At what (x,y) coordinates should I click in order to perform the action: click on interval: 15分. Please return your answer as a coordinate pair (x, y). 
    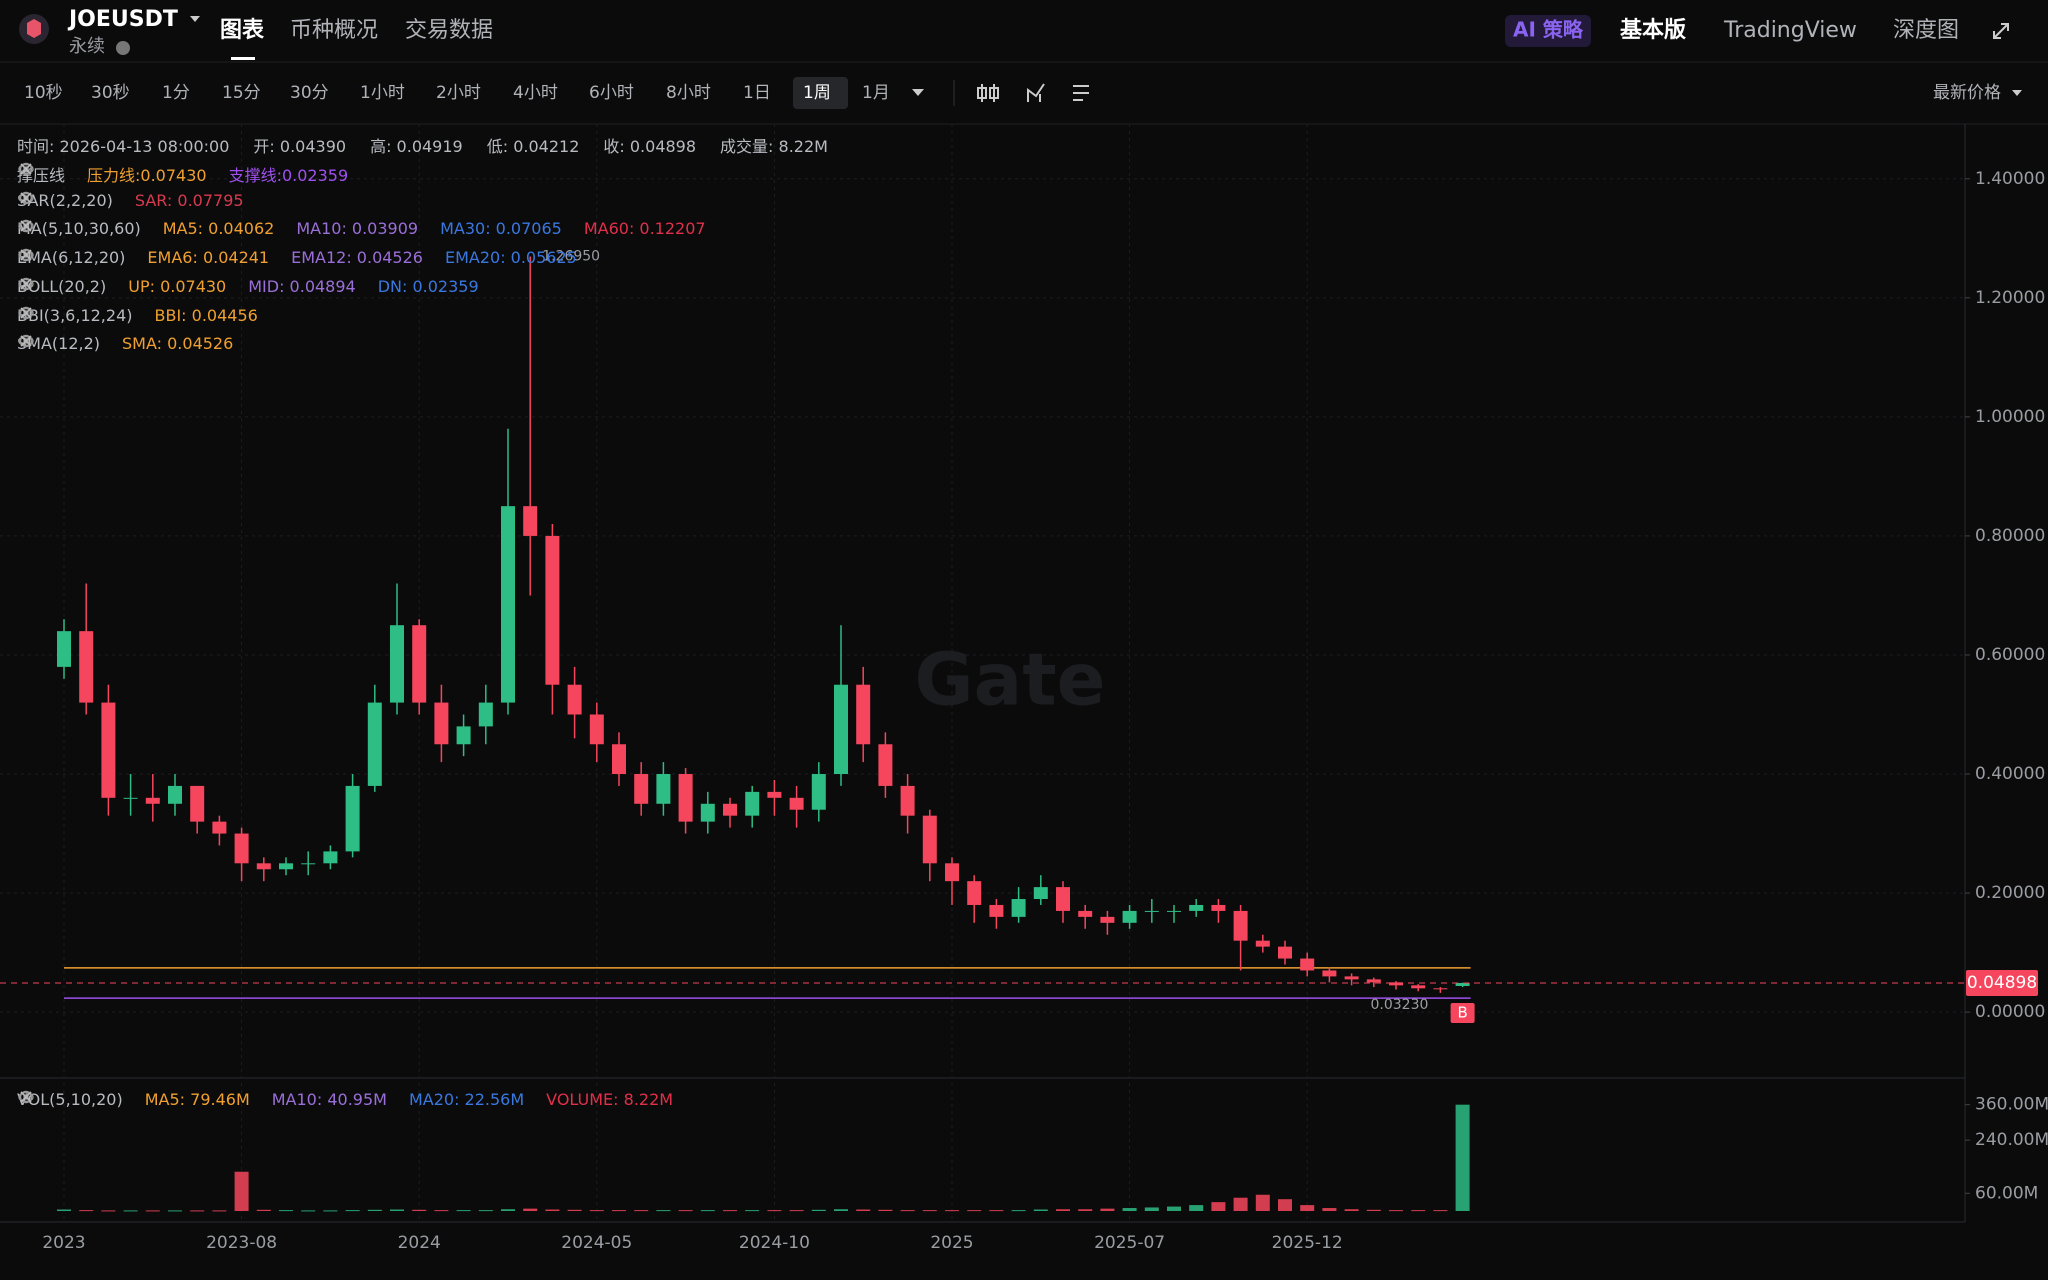
    Looking at the image, I should click on (241, 93).